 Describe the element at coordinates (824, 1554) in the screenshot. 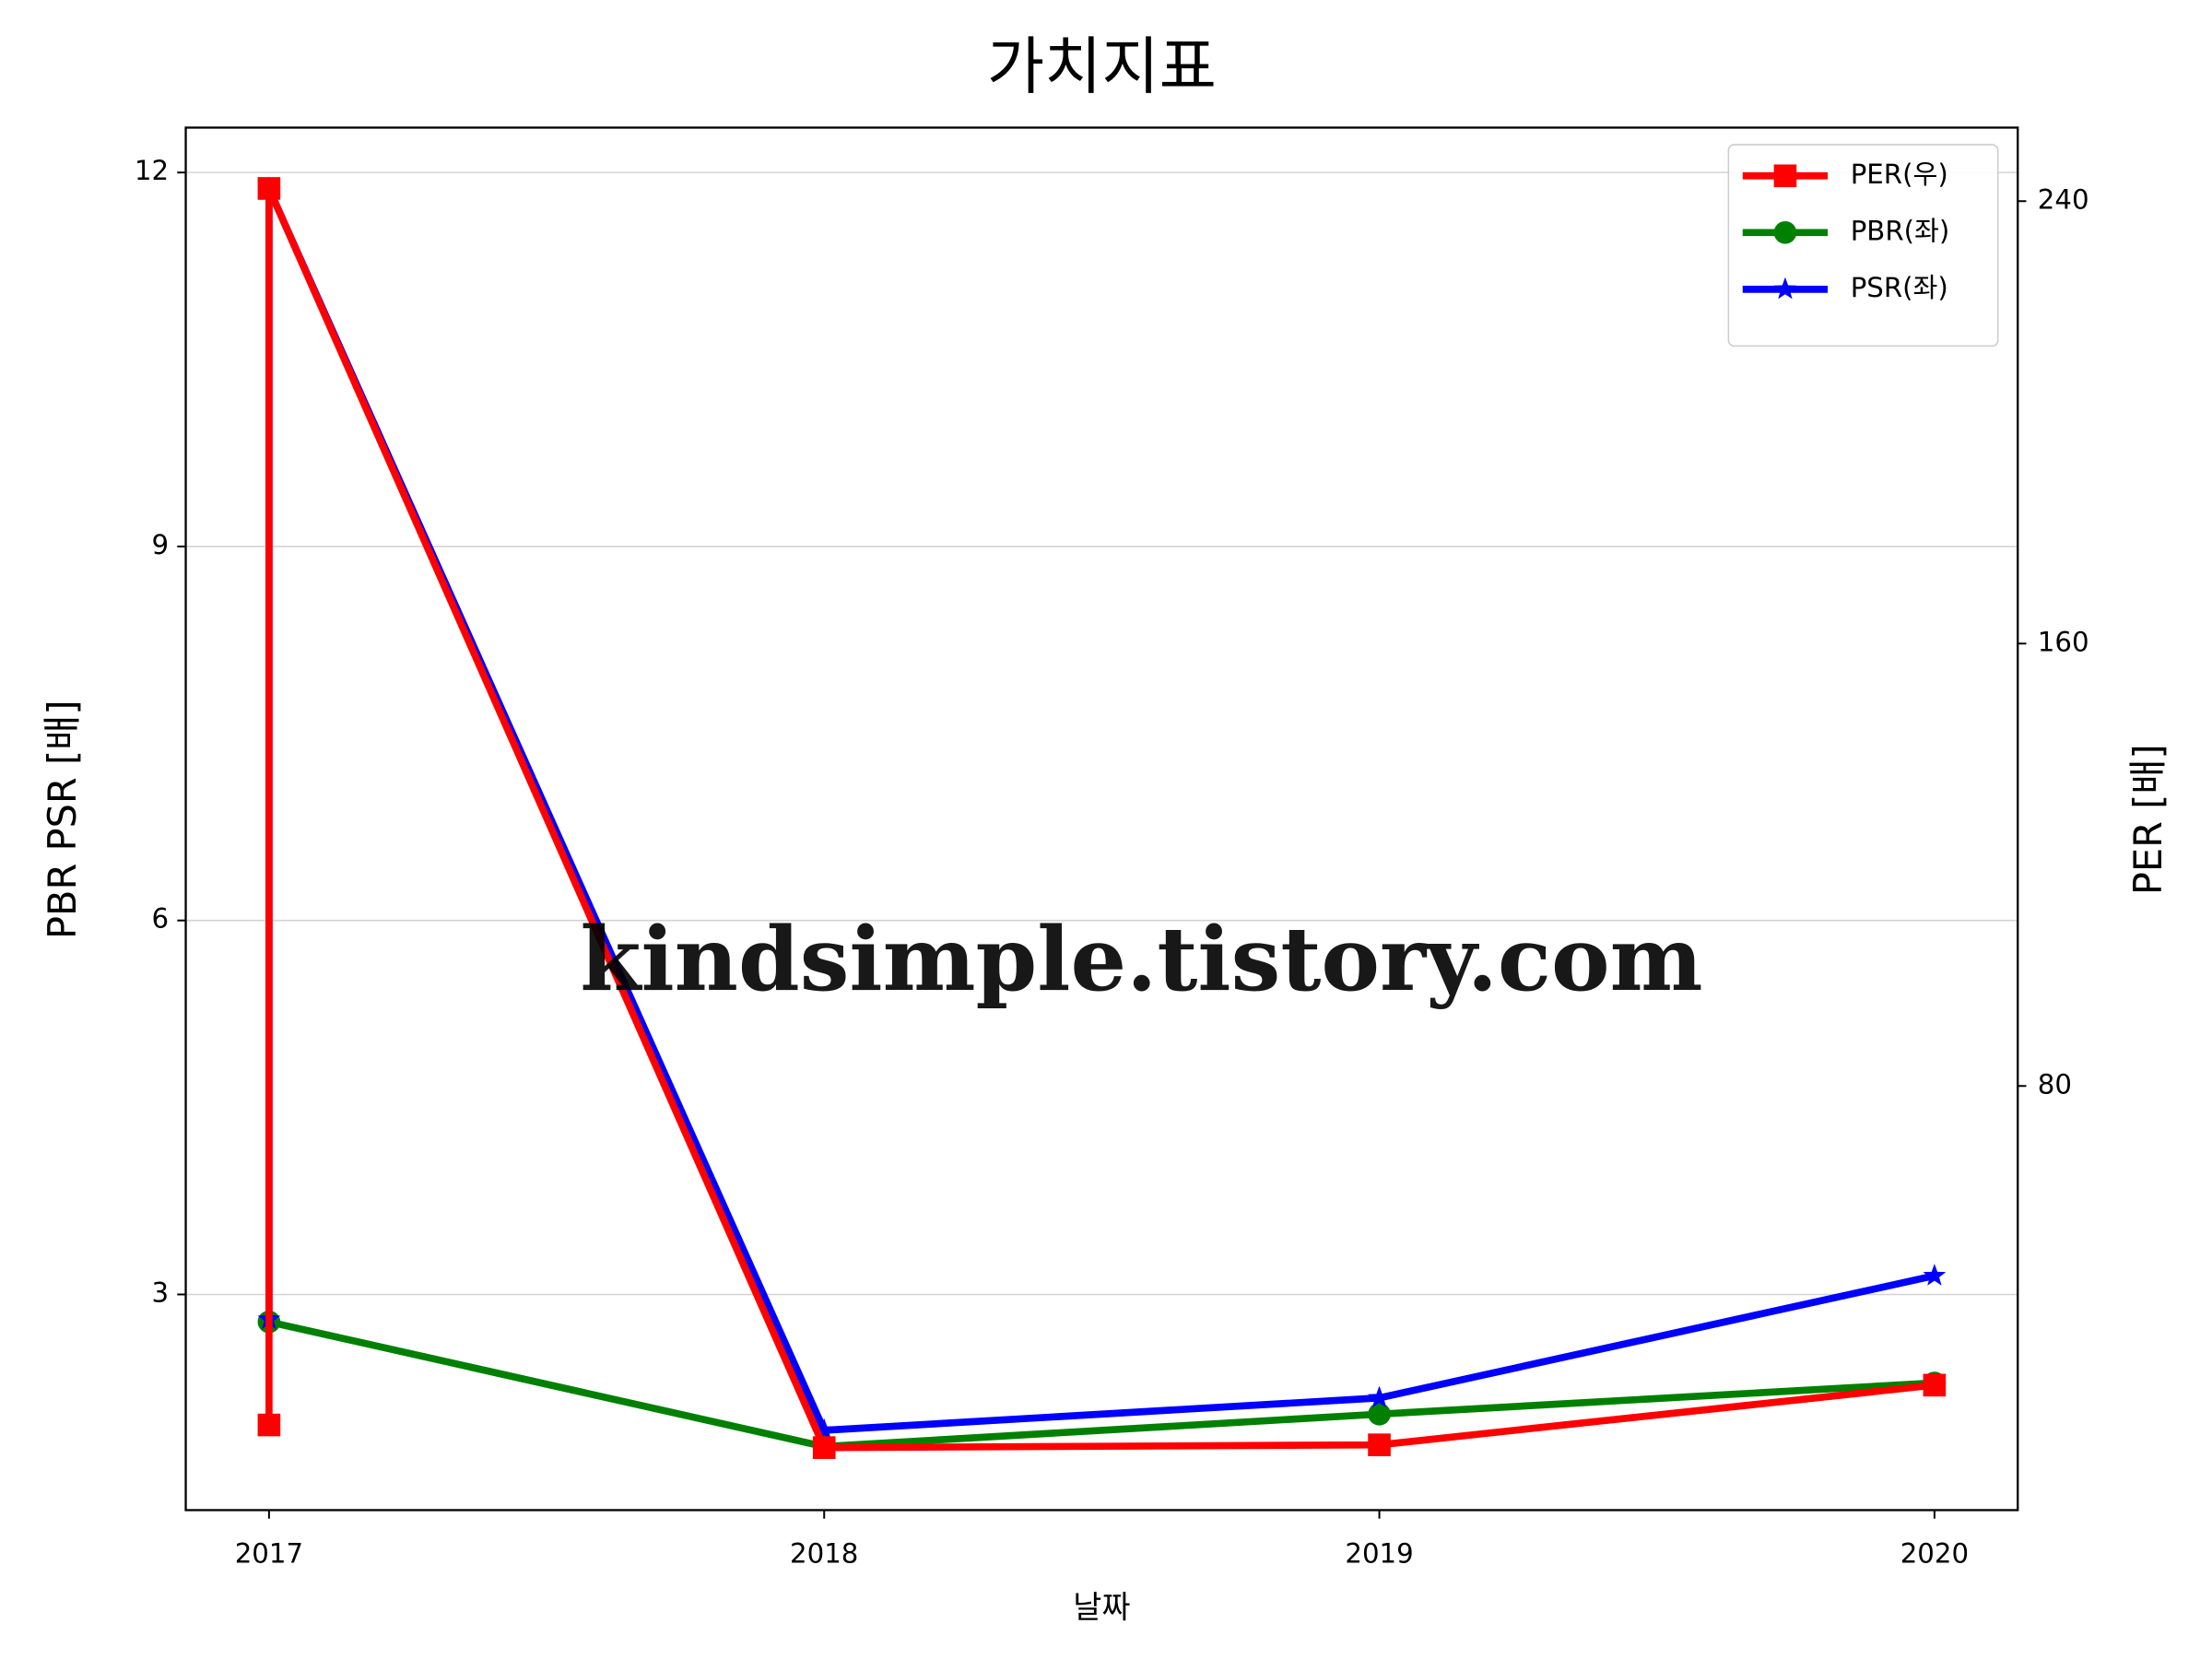

I see `x-tick-label: 2018` at that location.